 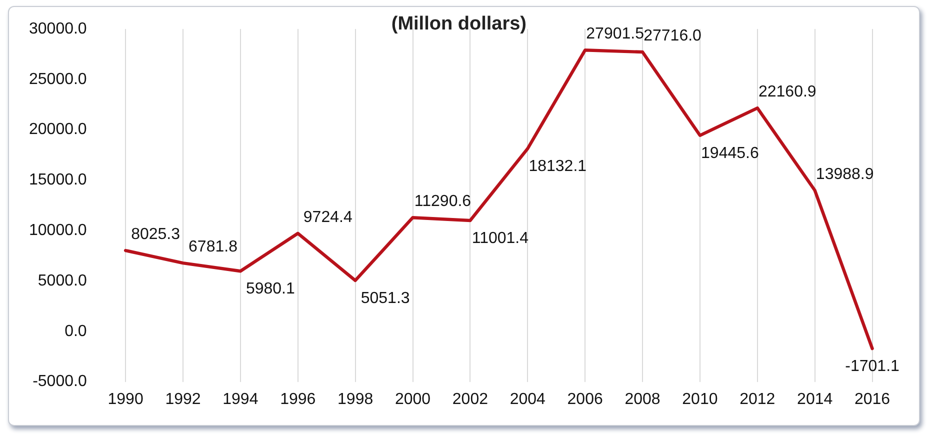 I want to click on y-tick-label: 25000.0, so click(x=57, y=79).